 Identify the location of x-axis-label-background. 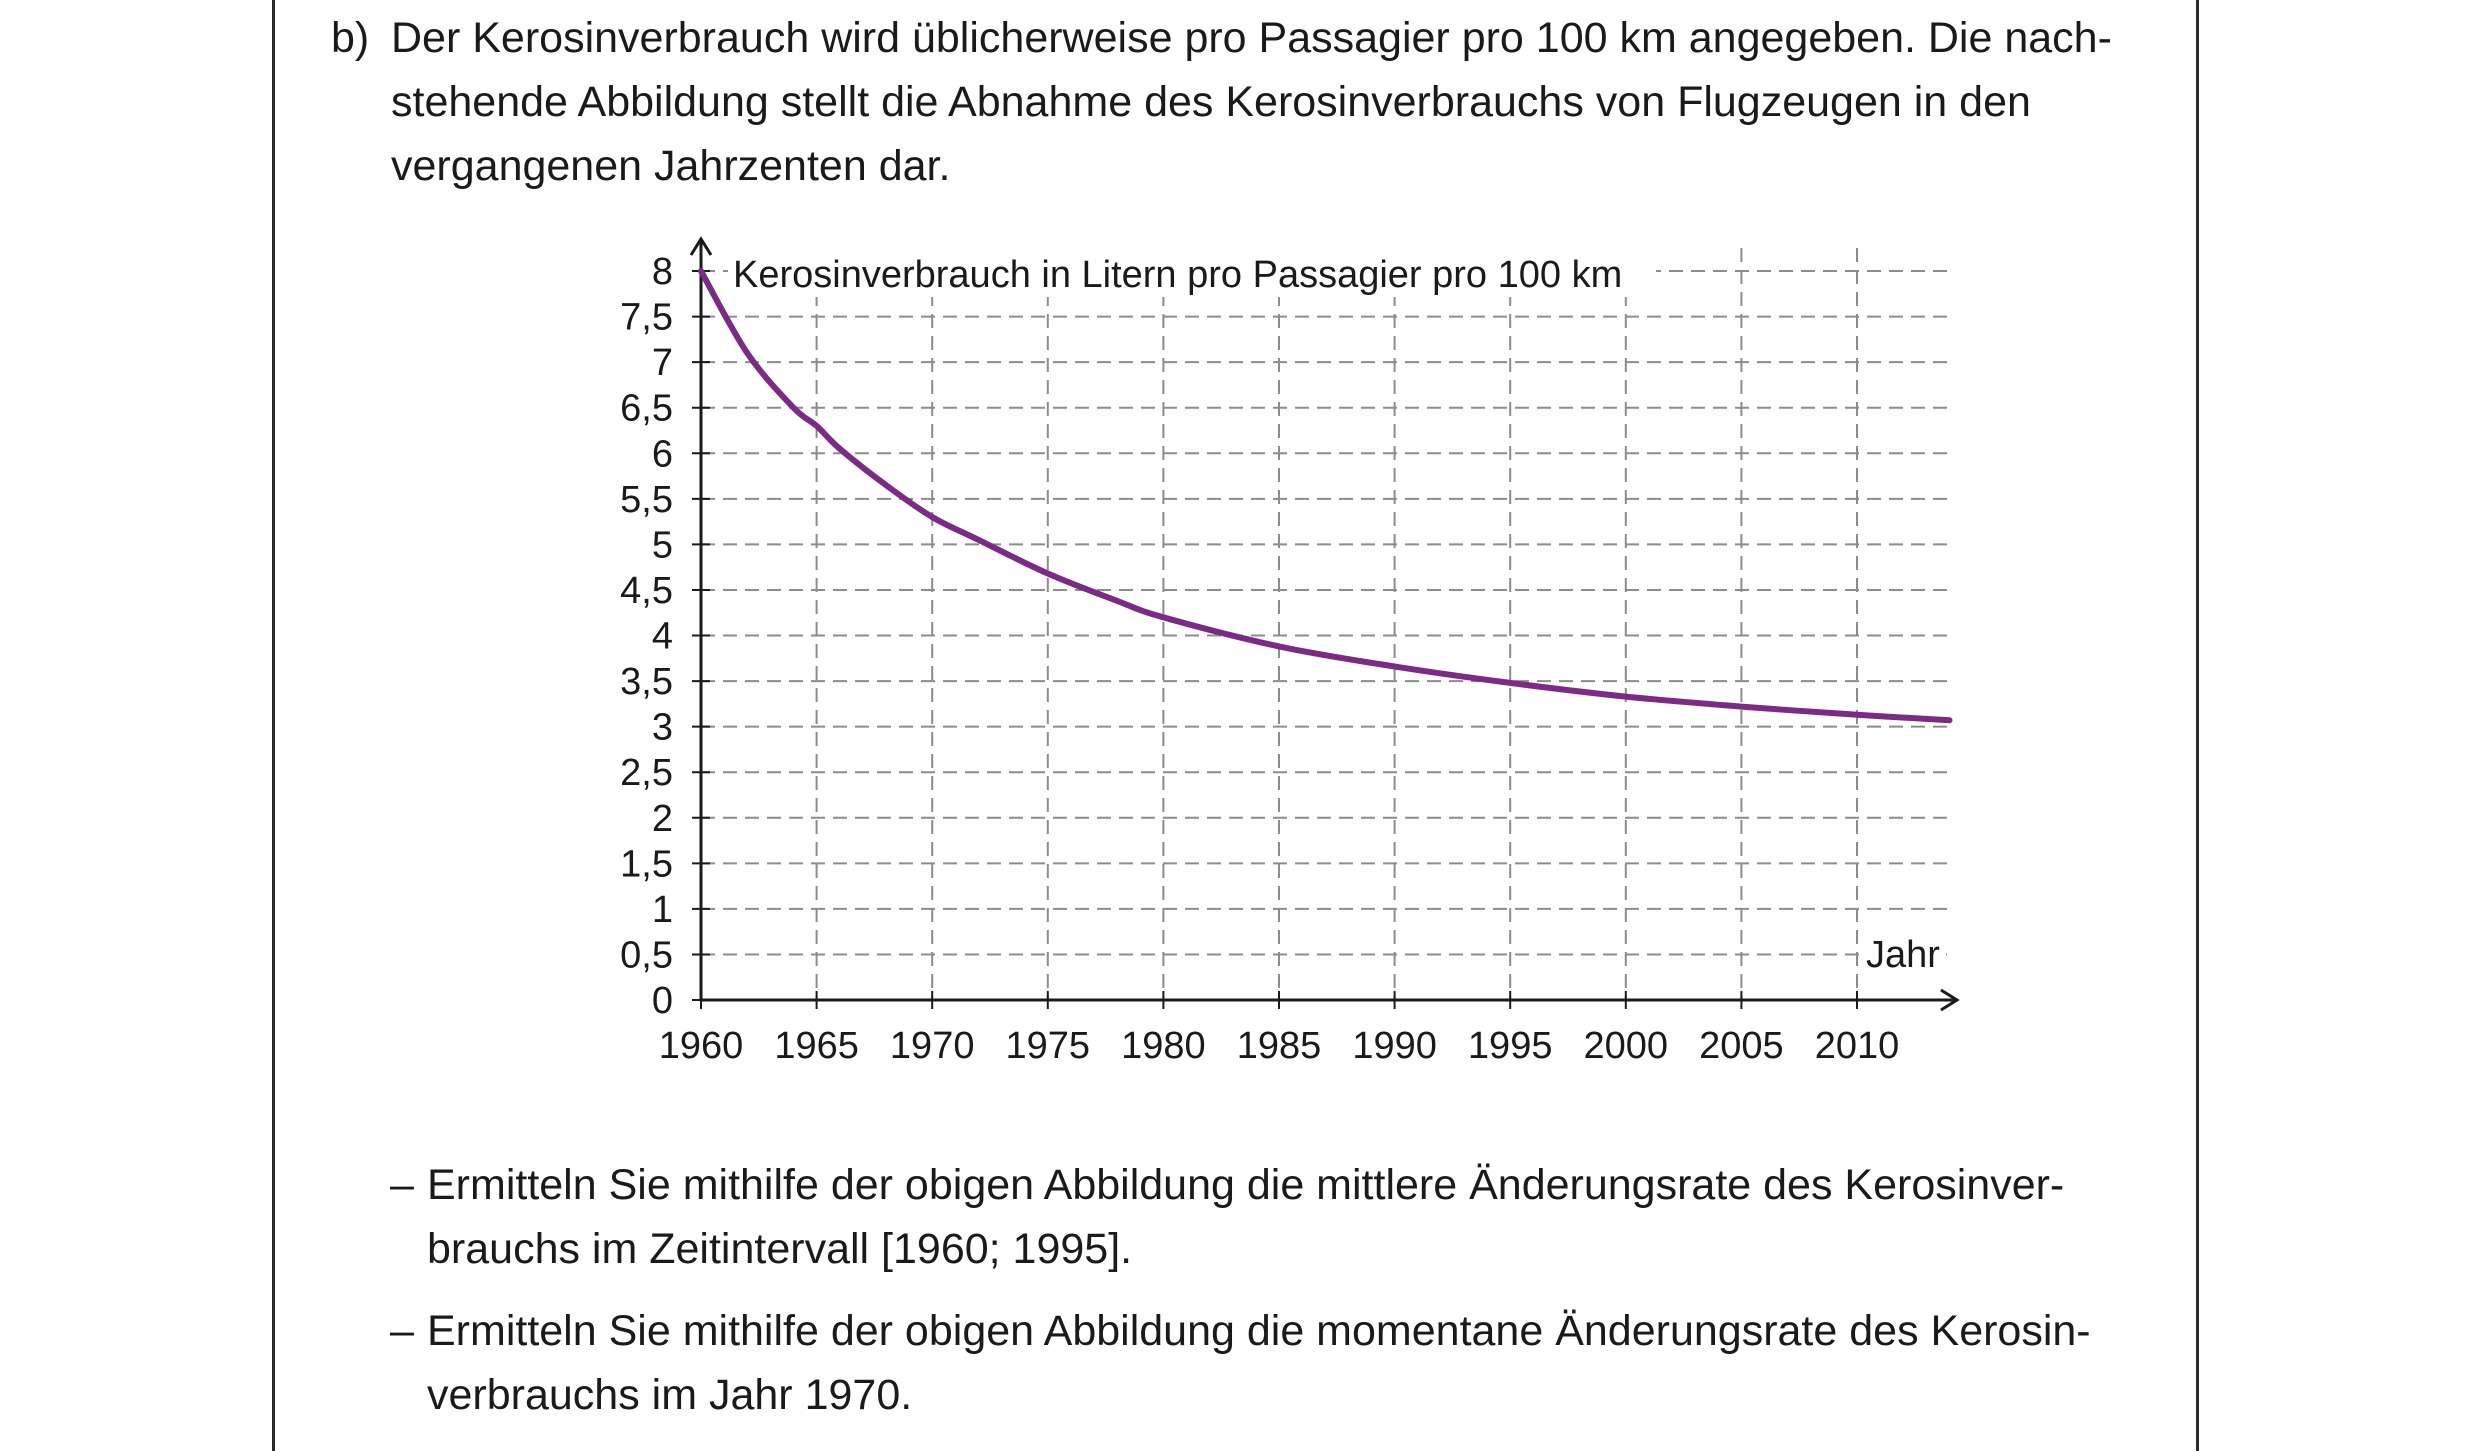
(1905, 952).